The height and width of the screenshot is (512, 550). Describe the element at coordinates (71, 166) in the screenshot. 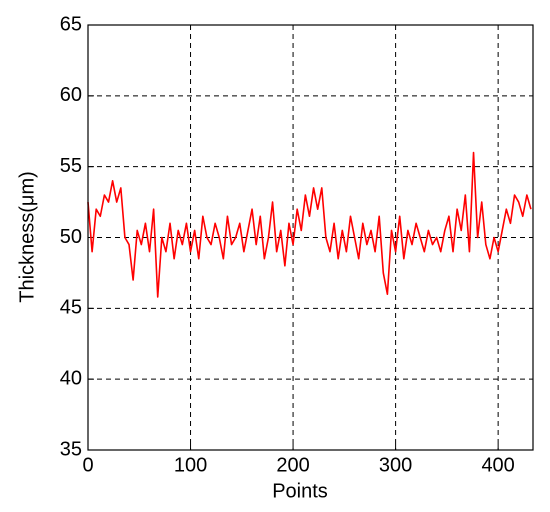

I see `y-tick-label: 55` at that location.